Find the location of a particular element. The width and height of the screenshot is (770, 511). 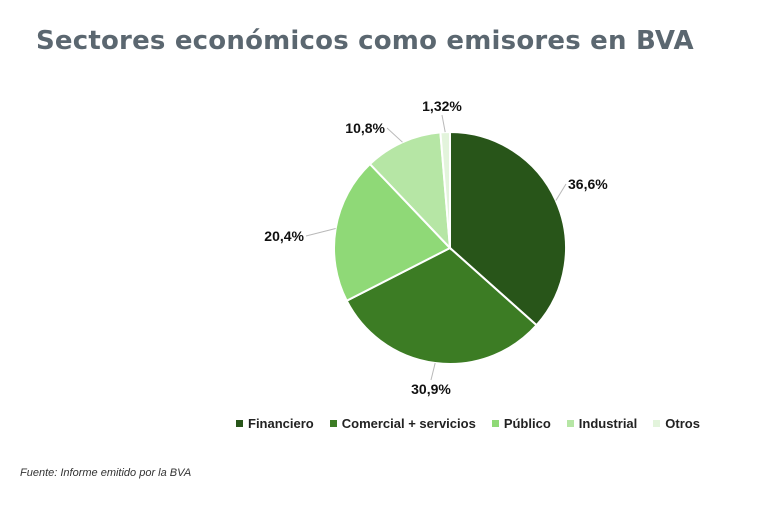

legend-label: Industrial is located at coordinates (608, 423).